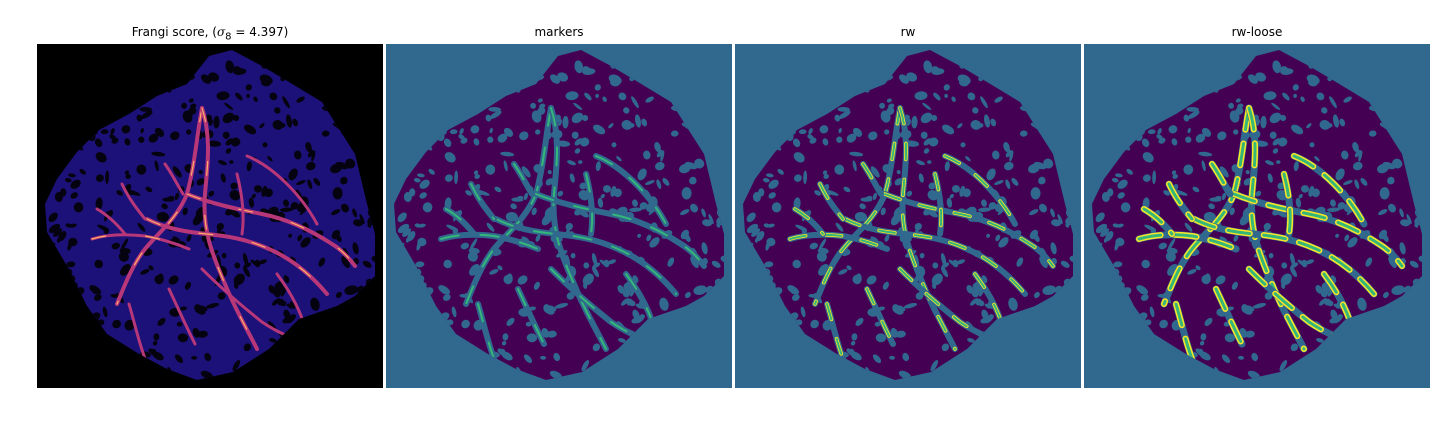 Image resolution: width=1440 pixels, height=432 pixels. Describe the element at coordinates (271, 230) in the screenshot. I see `vessel-highlight` at that location.